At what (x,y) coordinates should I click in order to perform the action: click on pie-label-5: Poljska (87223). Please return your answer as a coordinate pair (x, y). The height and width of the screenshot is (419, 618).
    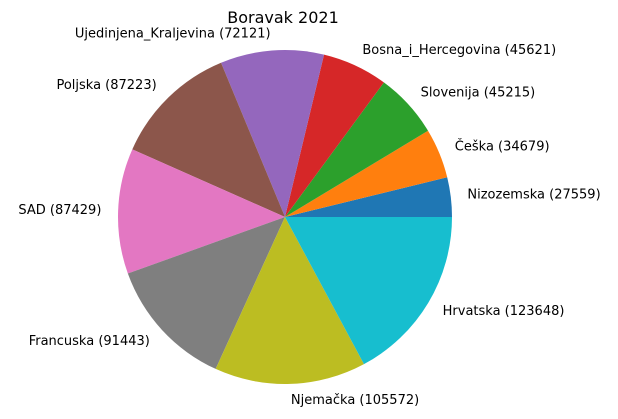
    Looking at the image, I should click on (106, 85).